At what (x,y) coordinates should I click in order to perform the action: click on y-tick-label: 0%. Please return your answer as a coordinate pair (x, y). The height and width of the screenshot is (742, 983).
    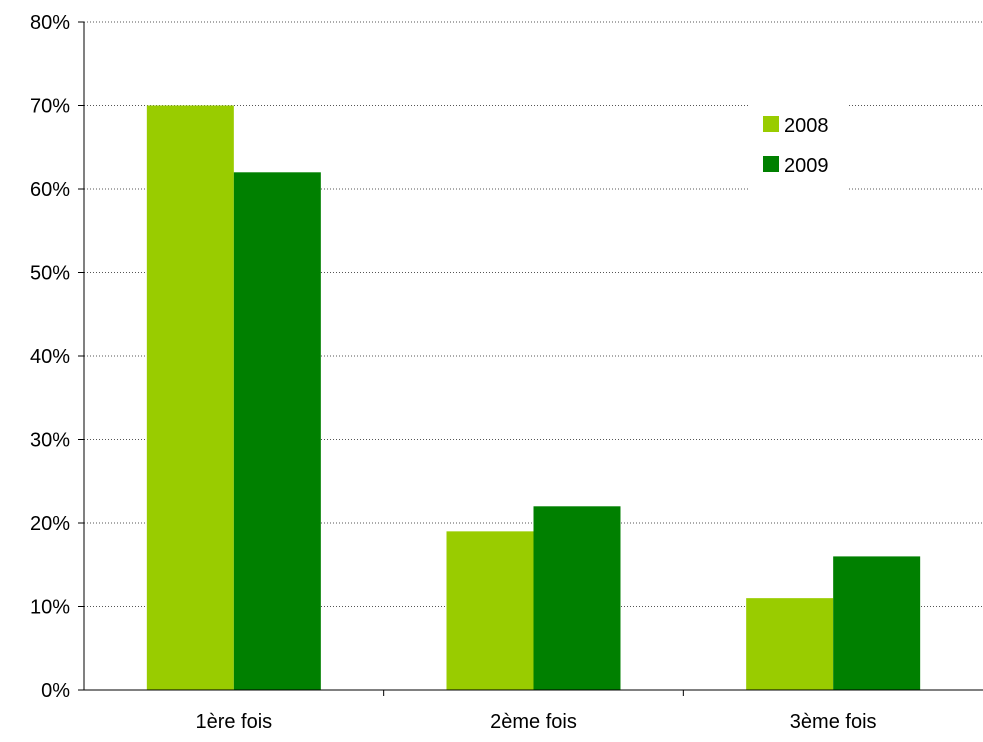
    Looking at the image, I should click on (55, 691).